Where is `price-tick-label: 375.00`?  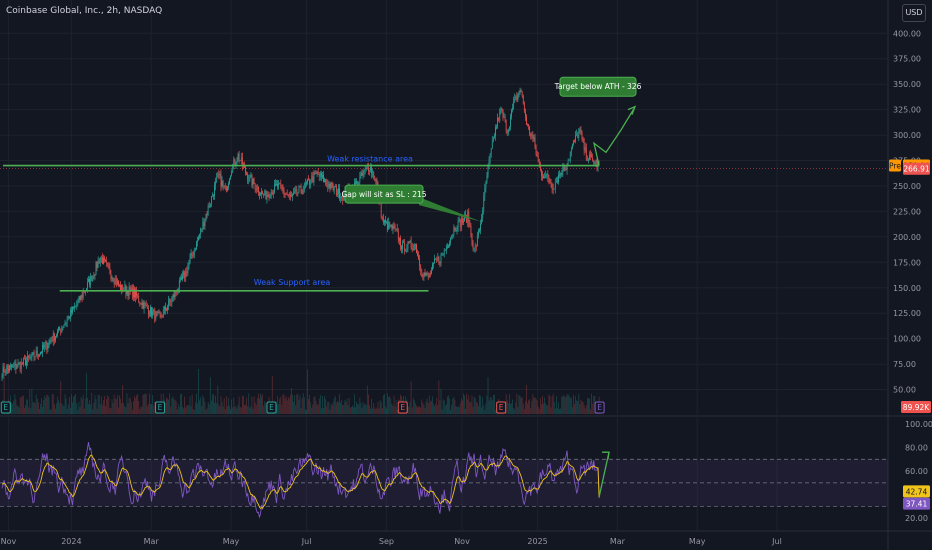
price-tick-label: 375.00 is located at coordinates (907, 59).